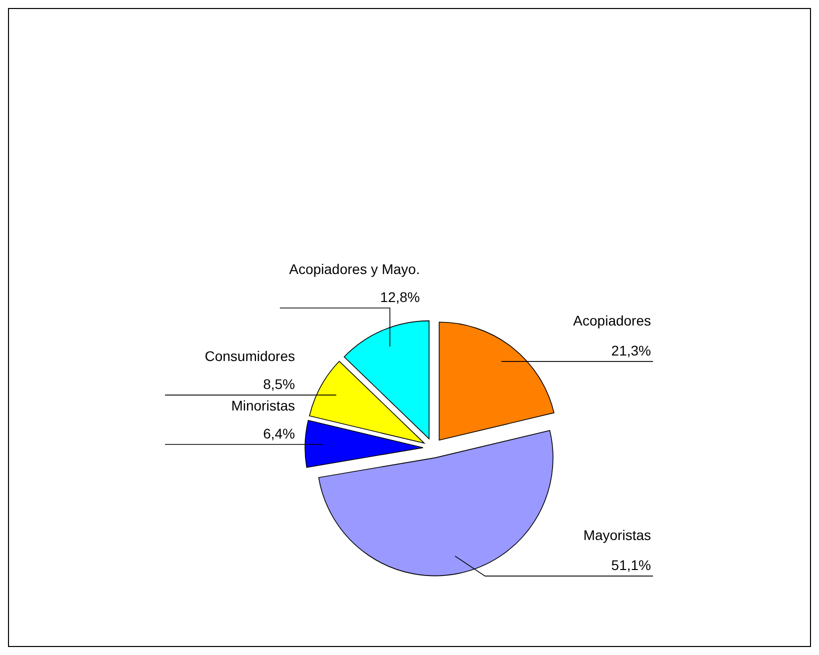  What do you see at coordinates (400, 297) in the screenshot?
I see `data-label: 12,8%` at bounding box center [400, 297].